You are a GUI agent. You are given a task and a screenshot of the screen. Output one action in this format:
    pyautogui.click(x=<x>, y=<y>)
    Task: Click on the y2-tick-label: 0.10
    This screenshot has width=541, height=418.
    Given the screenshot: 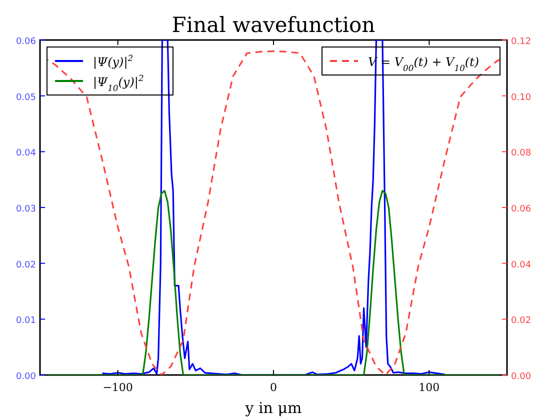 What is the action you would take?
    pyautogui.click(x=521, y=97)
    